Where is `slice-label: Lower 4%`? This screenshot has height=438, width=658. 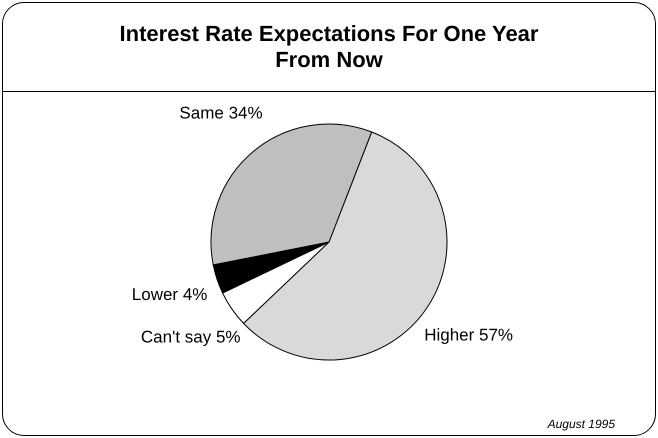 slice-label: Lower 4% is located at coordinates (170, 294).